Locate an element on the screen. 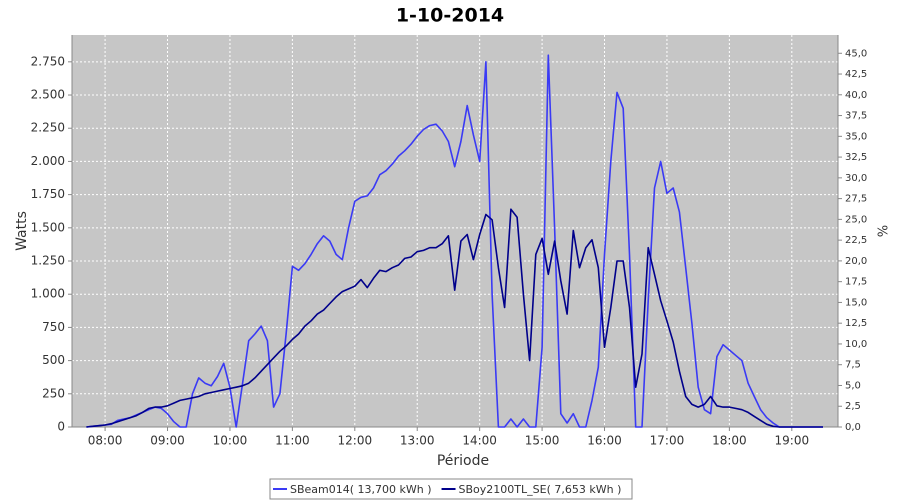 Image resolution: width=900 pixels, height=500 pixels. x-axis-label: Période is located at coordinates (463, 461).